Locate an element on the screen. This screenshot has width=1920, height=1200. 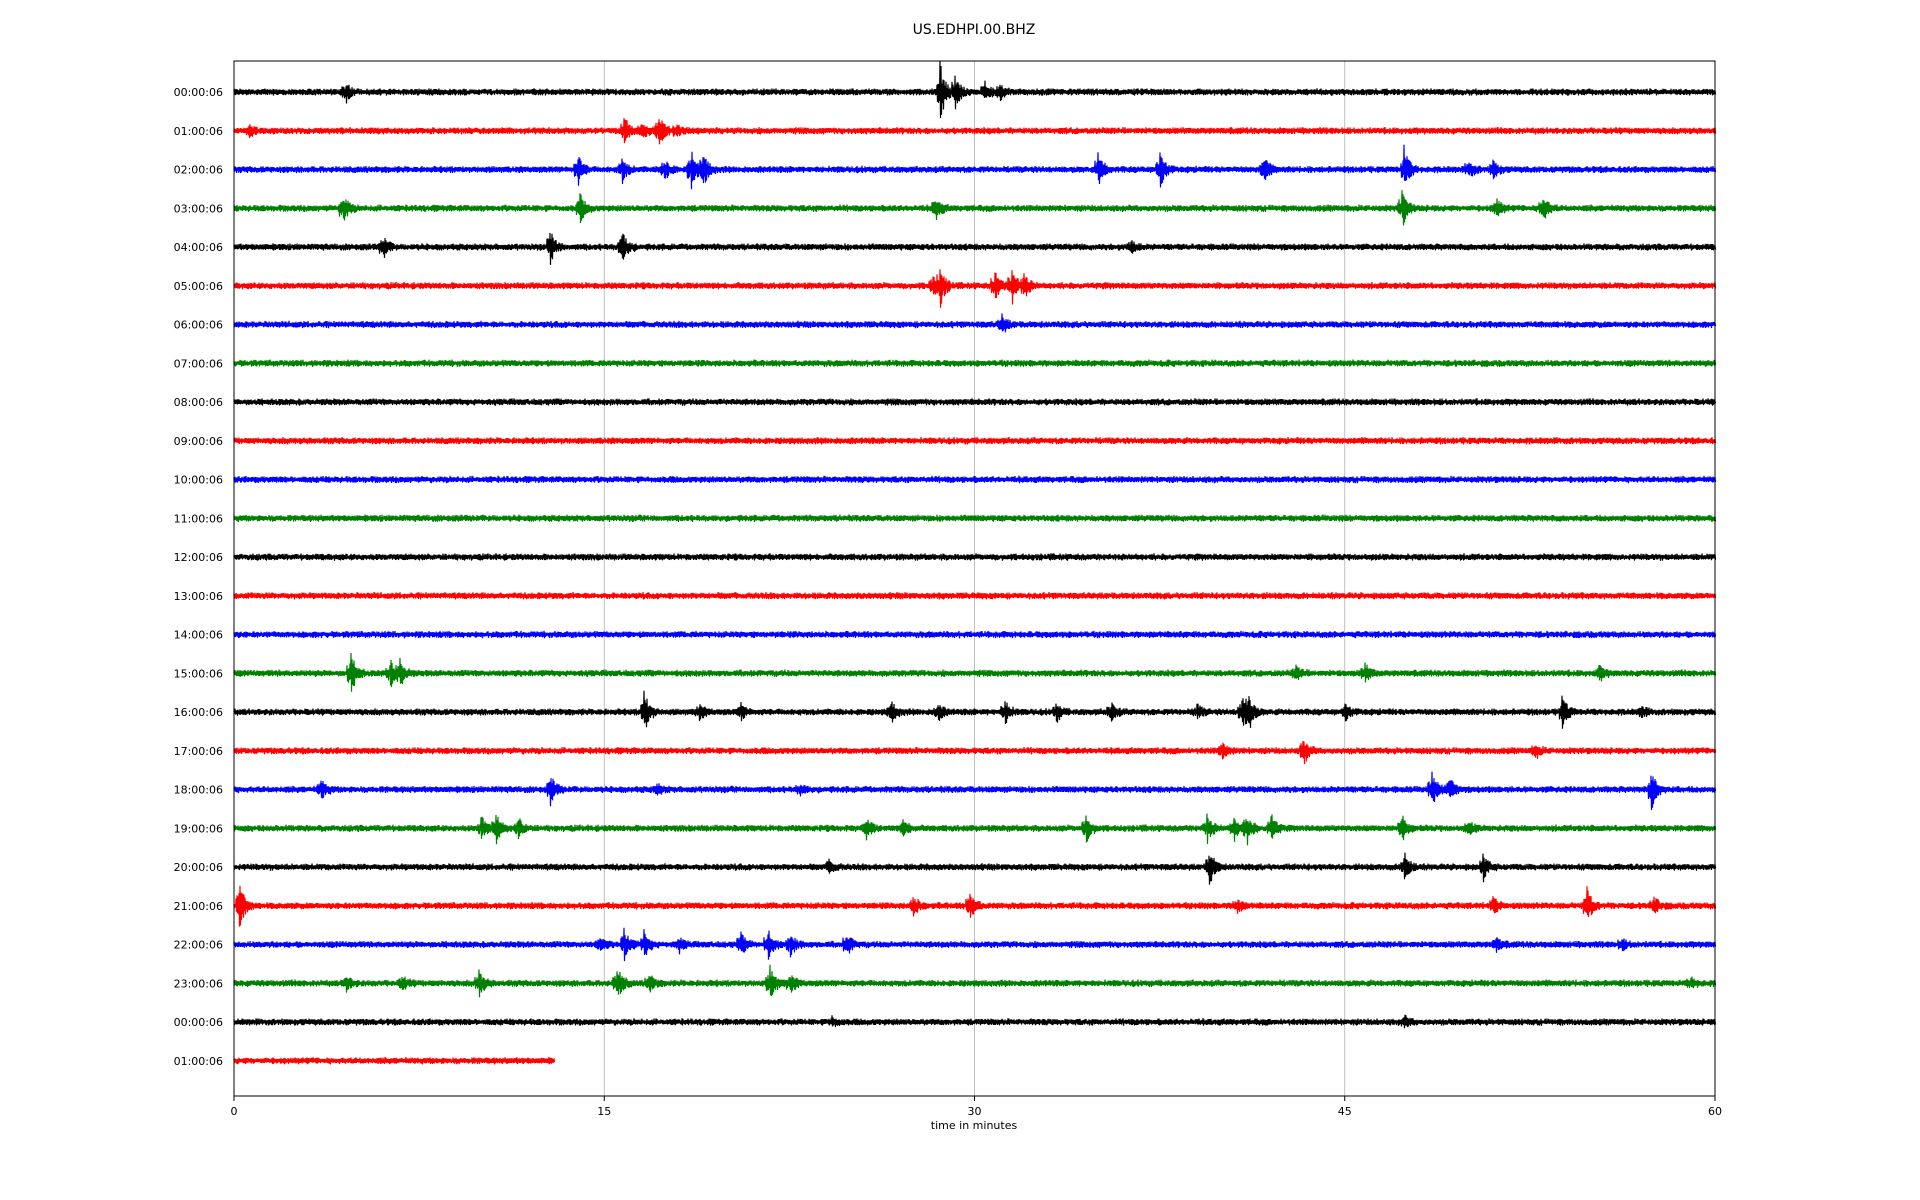
row-label-17: 17:00:06 is located at coordinates (198, 751).